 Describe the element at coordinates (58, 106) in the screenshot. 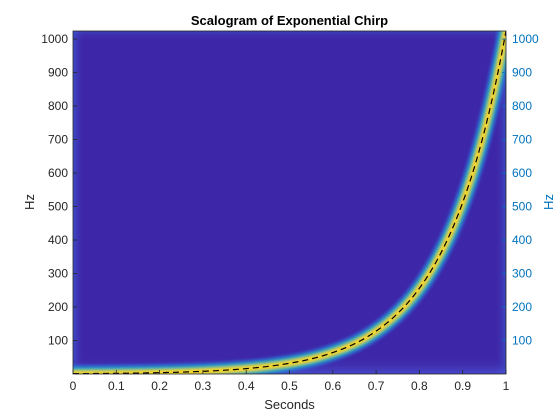

I see `y-tick-label-left: 800` at that location.